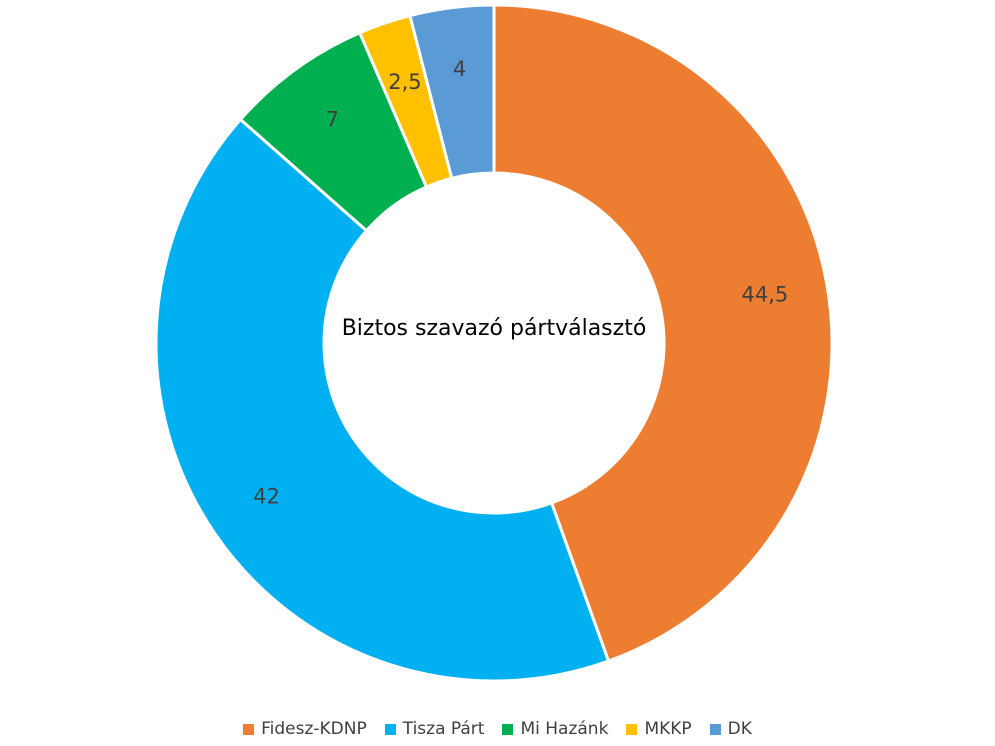 The height and width of the screenshot is (746, 995). Describe the element at coordinates (459, 69) in the screenshot. I see `data-label-dk: 4` at that location.